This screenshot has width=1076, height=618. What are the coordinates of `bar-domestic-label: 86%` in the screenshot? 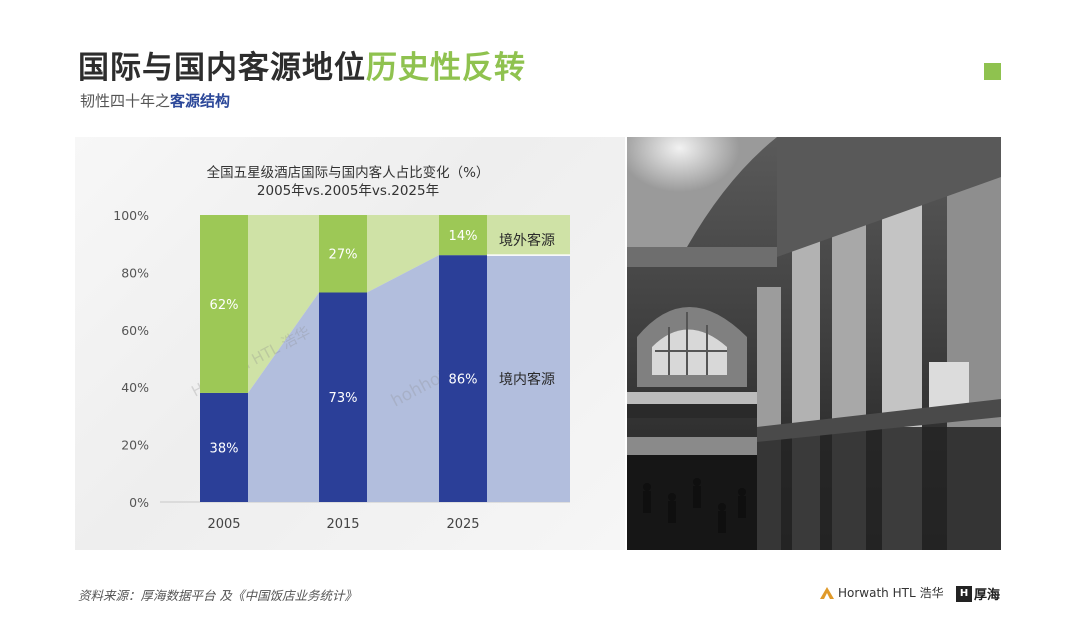 It's located at (463, 380).